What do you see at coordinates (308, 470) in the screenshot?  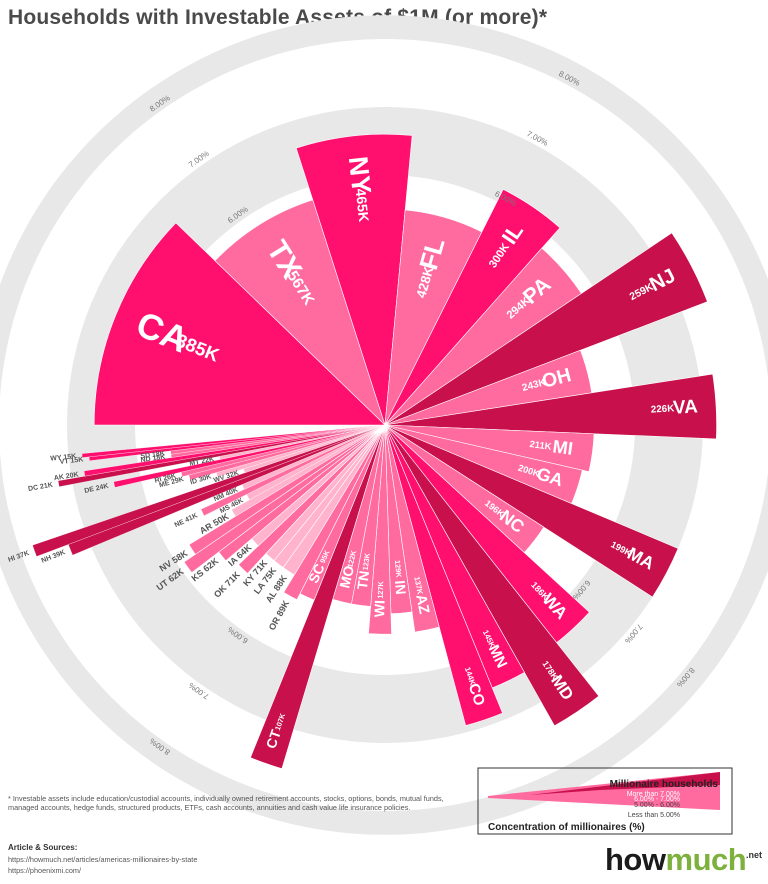 I see `bar-ar` at bounding box center [308, 470].